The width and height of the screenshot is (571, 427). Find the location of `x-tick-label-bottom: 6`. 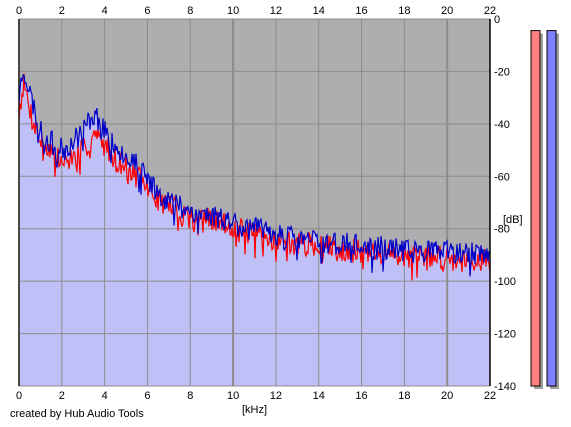

x-tick-label-bottom: 6 is located at coordinates (147, 396).